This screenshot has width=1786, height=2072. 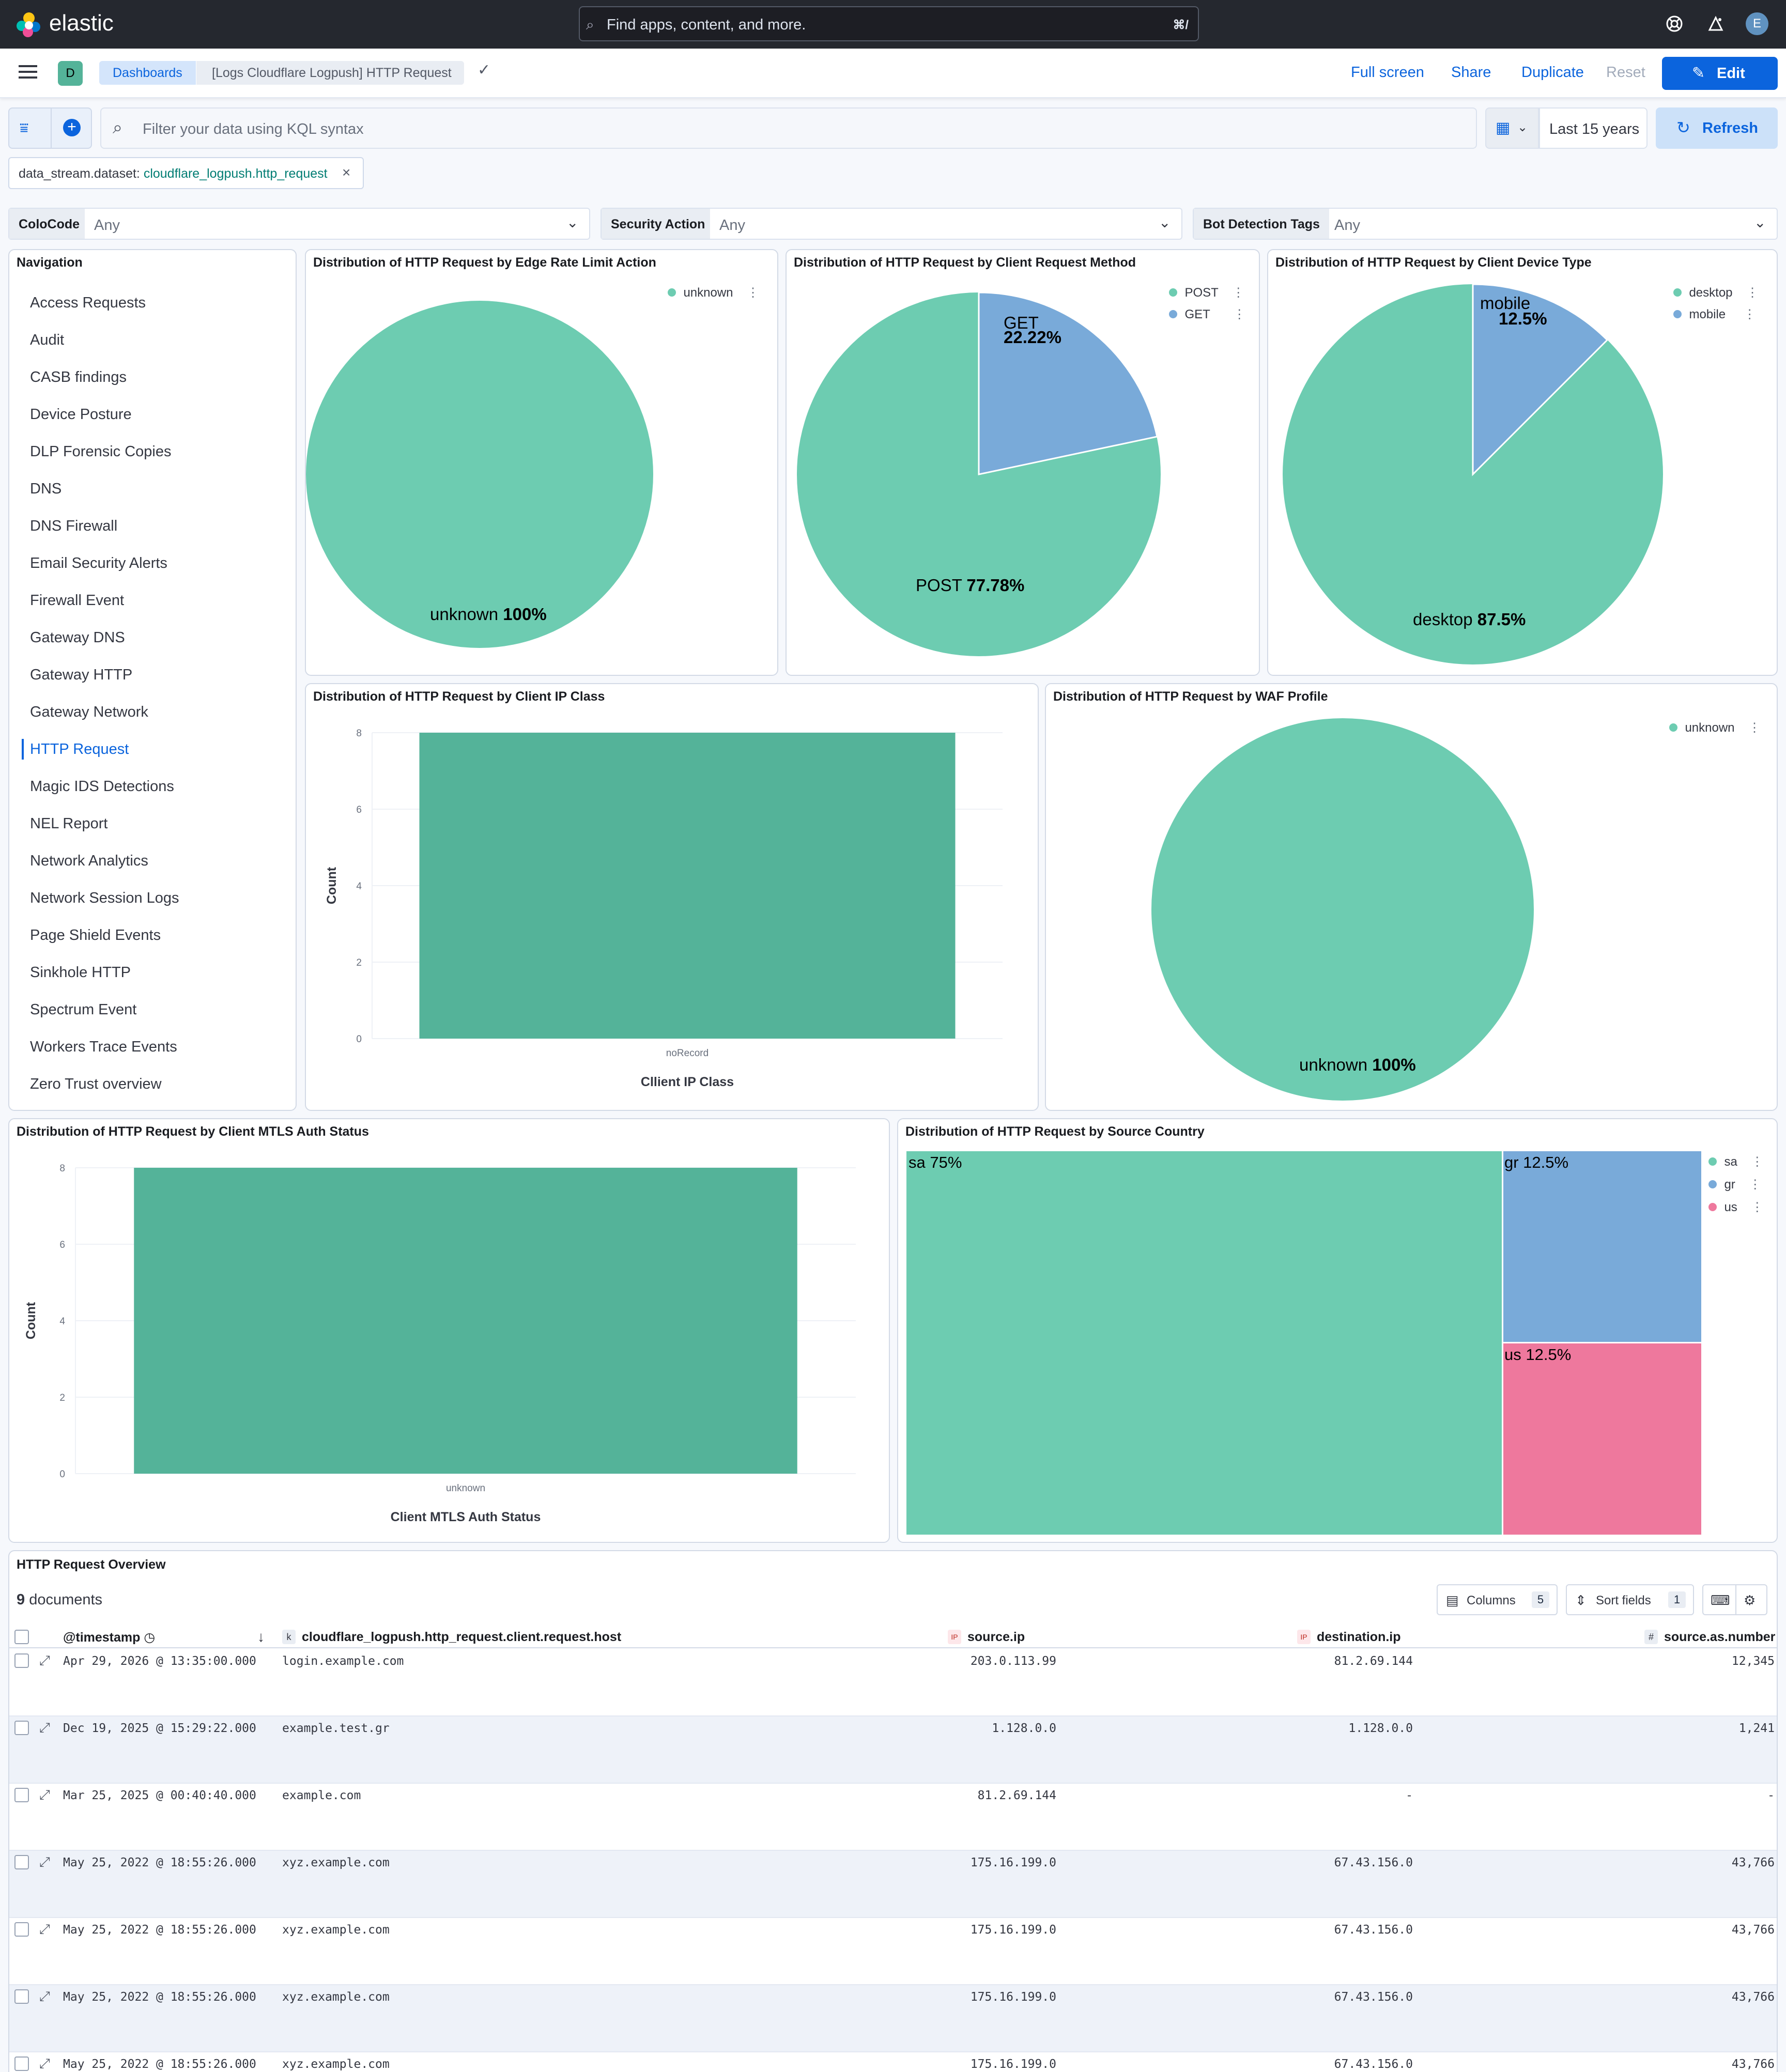 I want to click on nav-item-page-shield-events: Page Shield Events, so click(x=96, y=935).